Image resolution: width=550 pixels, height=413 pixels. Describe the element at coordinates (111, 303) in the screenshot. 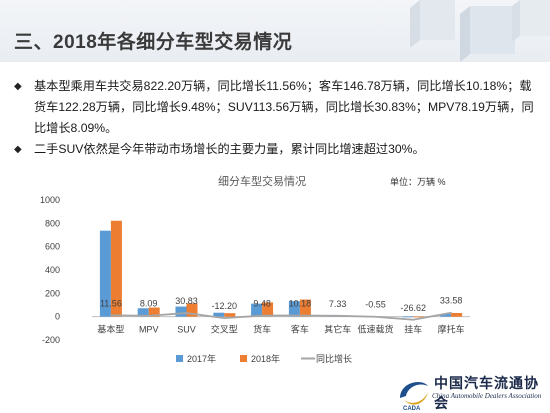

I see `data-label: 11.56` at that location.